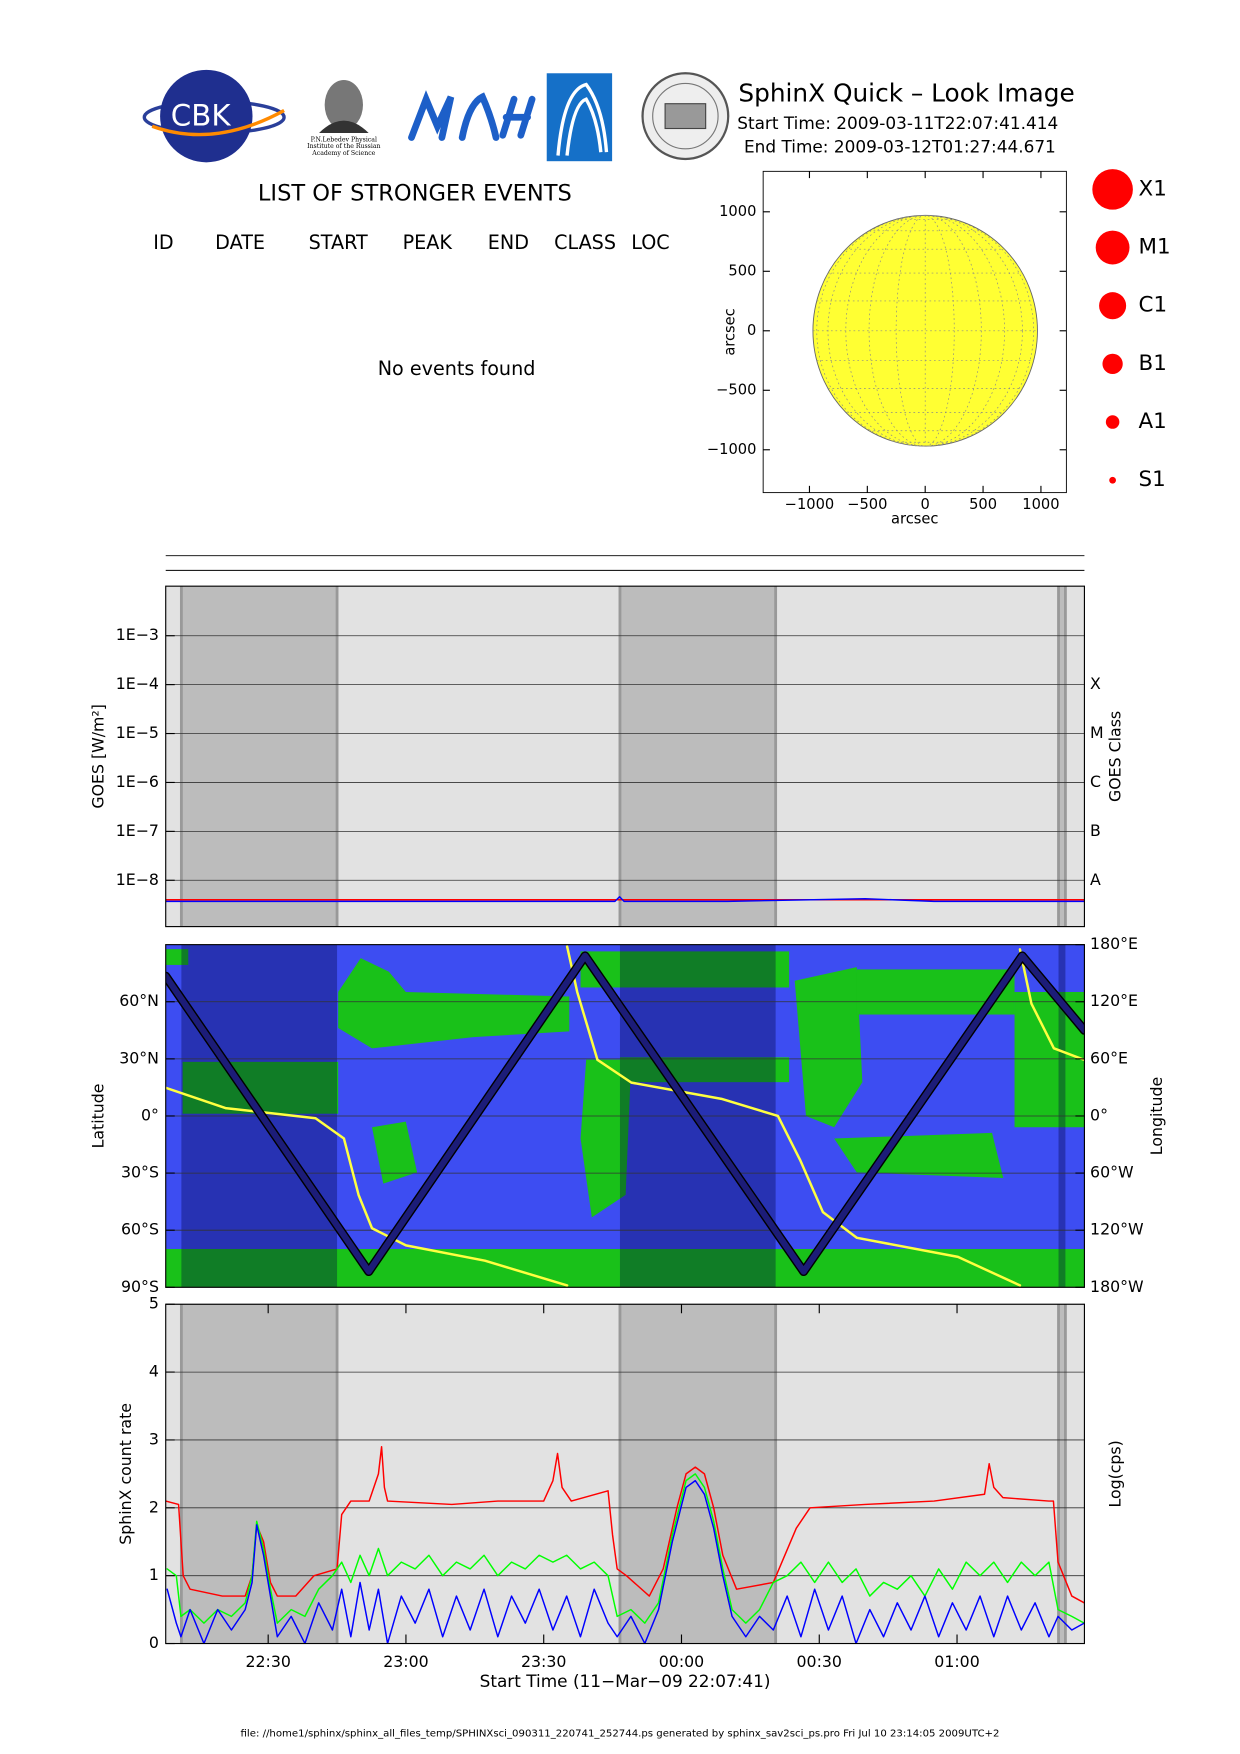  I want to click on legend-label: X1, so click(1153, 188).